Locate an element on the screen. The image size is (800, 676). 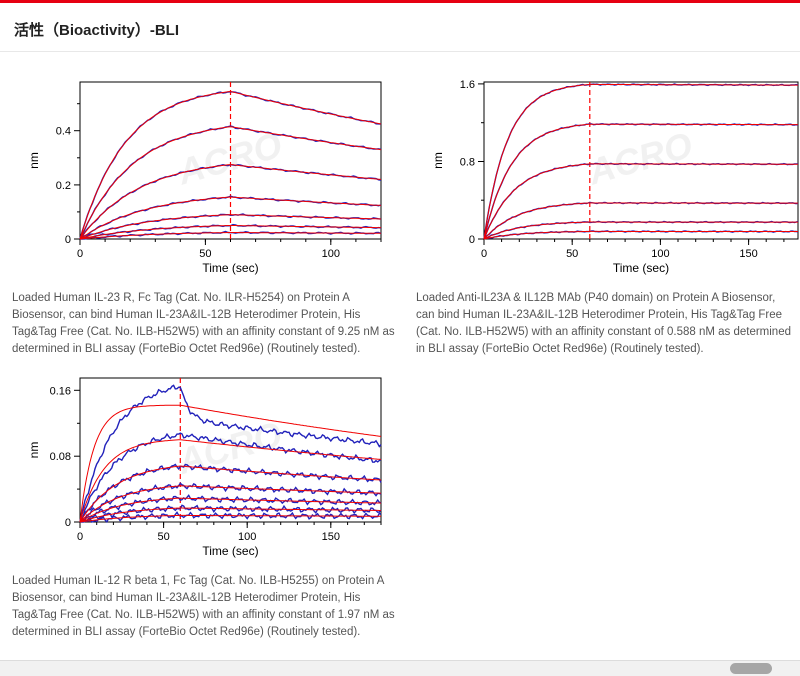
svg-text: 0.8 is located at coordinates (467, 163).